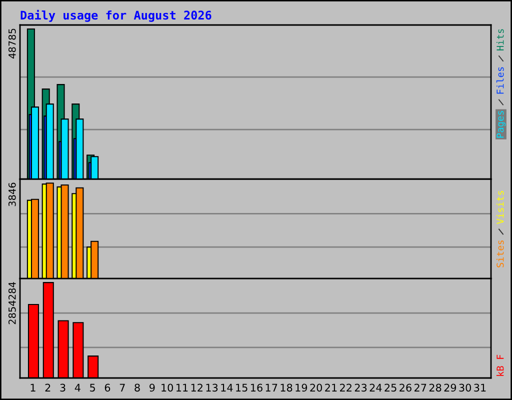 The image size is (512, 400). I want to click on chart-title: Daily usage for August 2026, so click(116, 16).